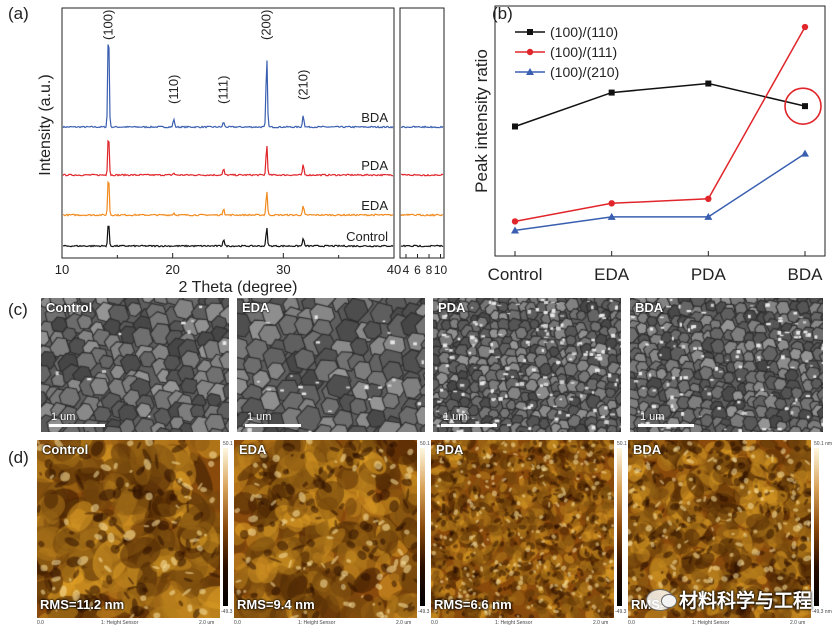 The image size is (838, 637). What do you see at coordinates (82, 604) in the screenshot?
I see `rms-value: RMS=11.2 nm` at bounding box center [82, 604].